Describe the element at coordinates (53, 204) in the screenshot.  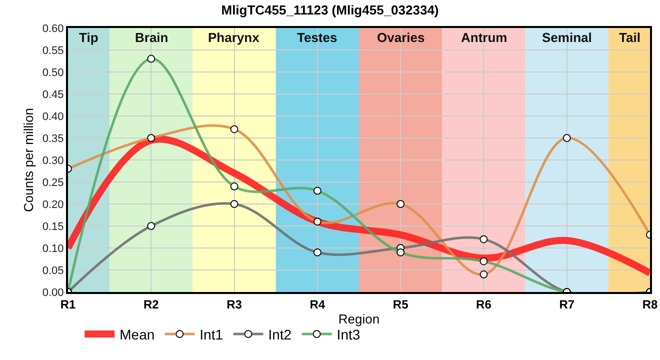
I see `y-tick-label: 0.20` at that location.